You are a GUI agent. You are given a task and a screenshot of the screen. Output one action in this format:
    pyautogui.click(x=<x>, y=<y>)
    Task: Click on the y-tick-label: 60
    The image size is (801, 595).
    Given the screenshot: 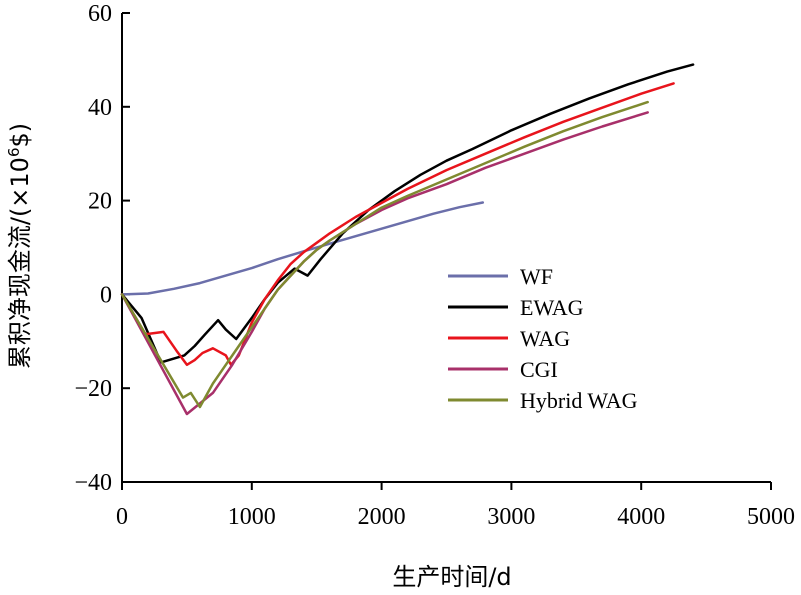 What is the action you would take?
    pyautogui.click(x=100, y=14)
    